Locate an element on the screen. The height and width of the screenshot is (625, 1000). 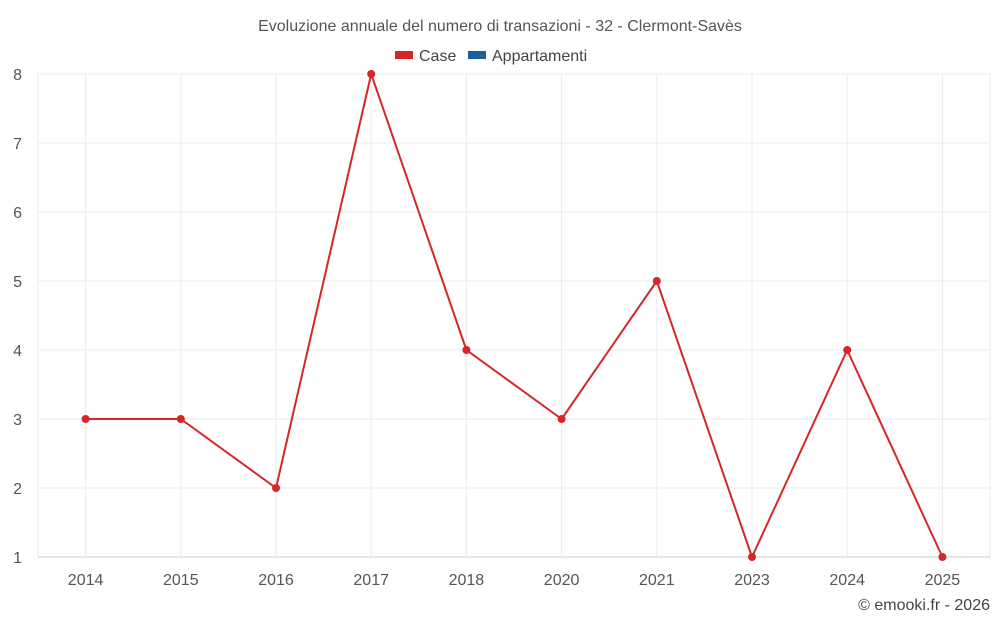
data-point-2023 is located at coordinates (752, 557).